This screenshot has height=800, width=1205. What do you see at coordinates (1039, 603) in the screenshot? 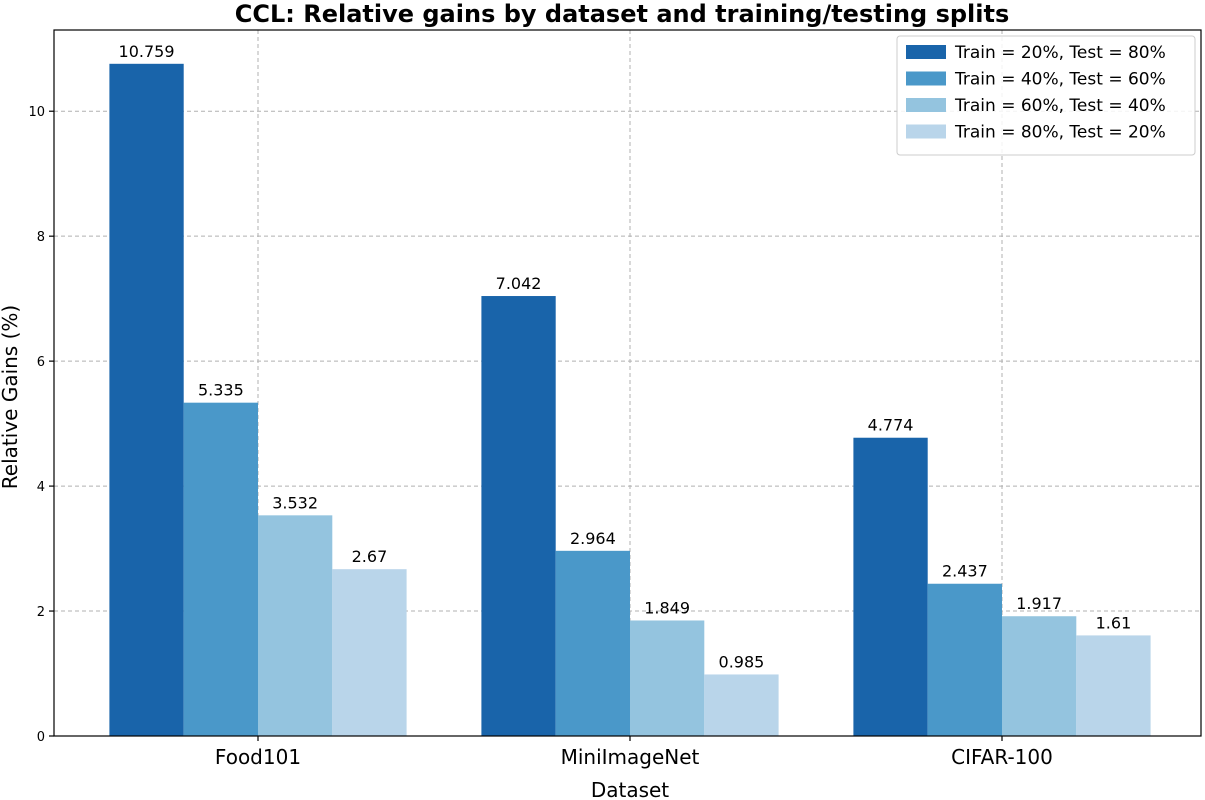
I see `data-label-cifar-100-series-3: 1.917` at bounding box center [1039, 603].